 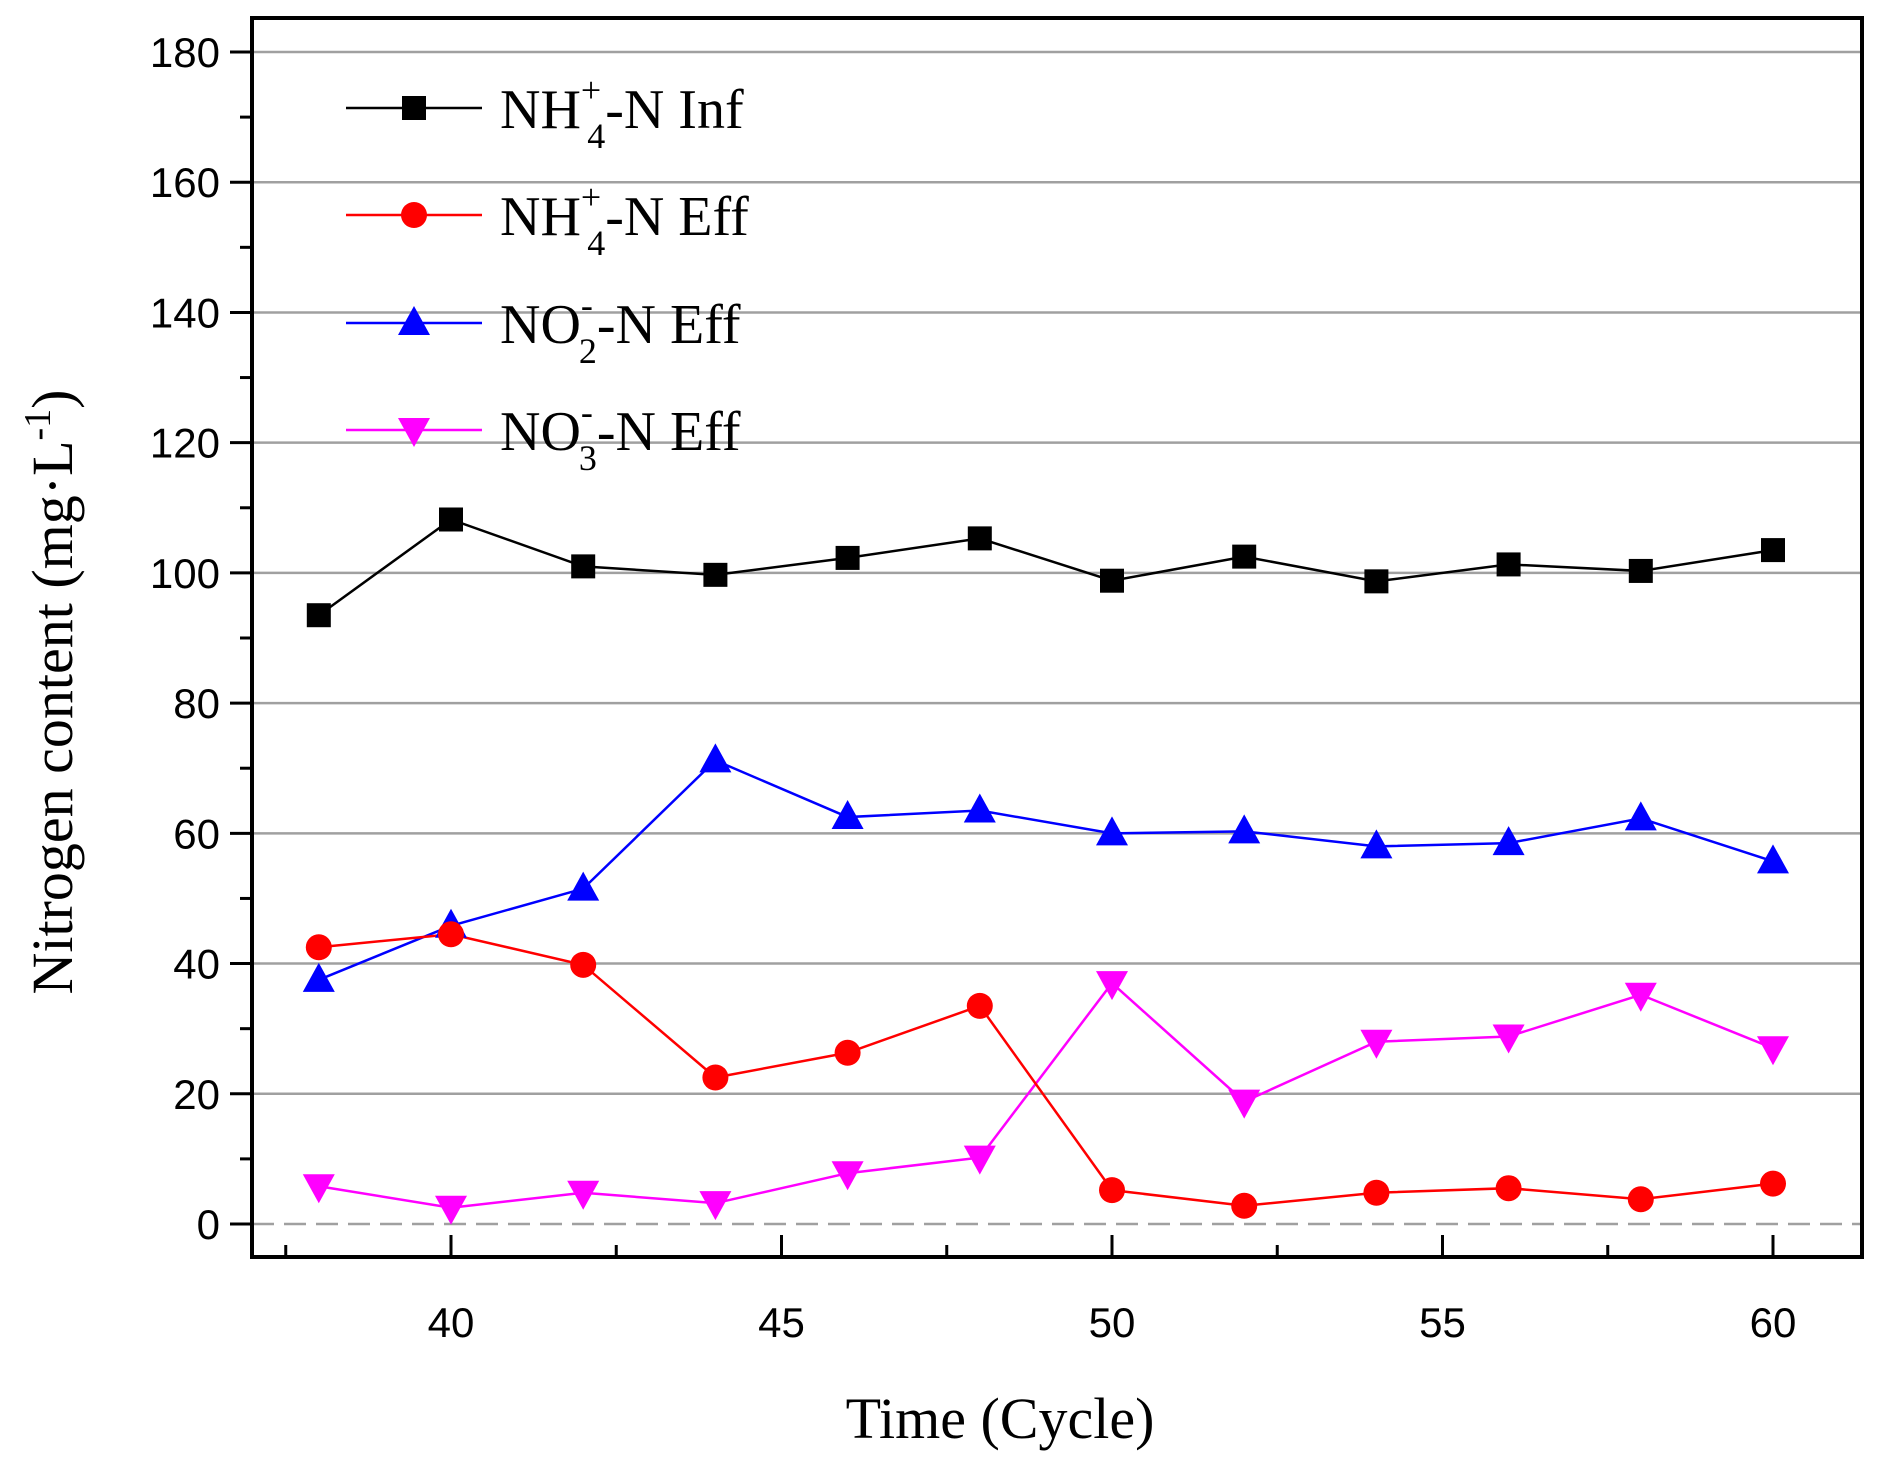 I want to click on legend-label-2: NO- 2-N Eff, so click(x=620, y=328).